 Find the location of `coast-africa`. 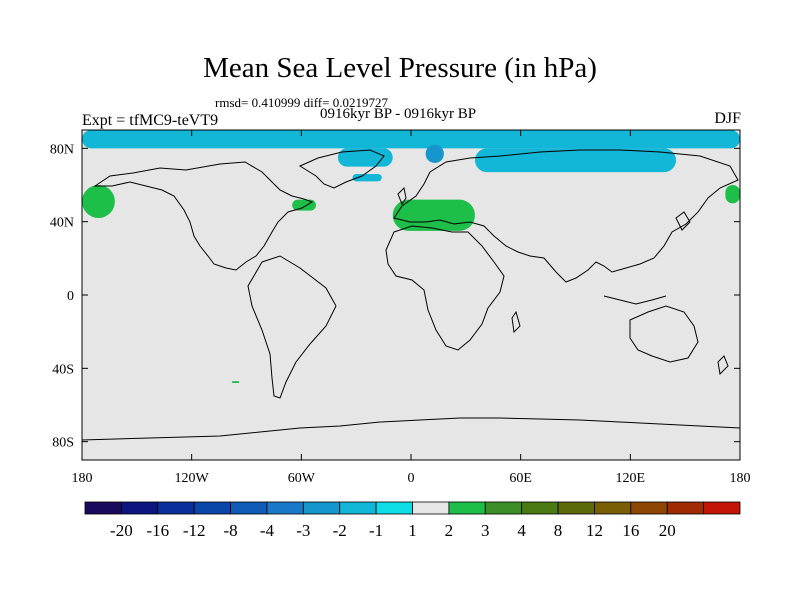

coast-africa is located at coordinates (445, 288).